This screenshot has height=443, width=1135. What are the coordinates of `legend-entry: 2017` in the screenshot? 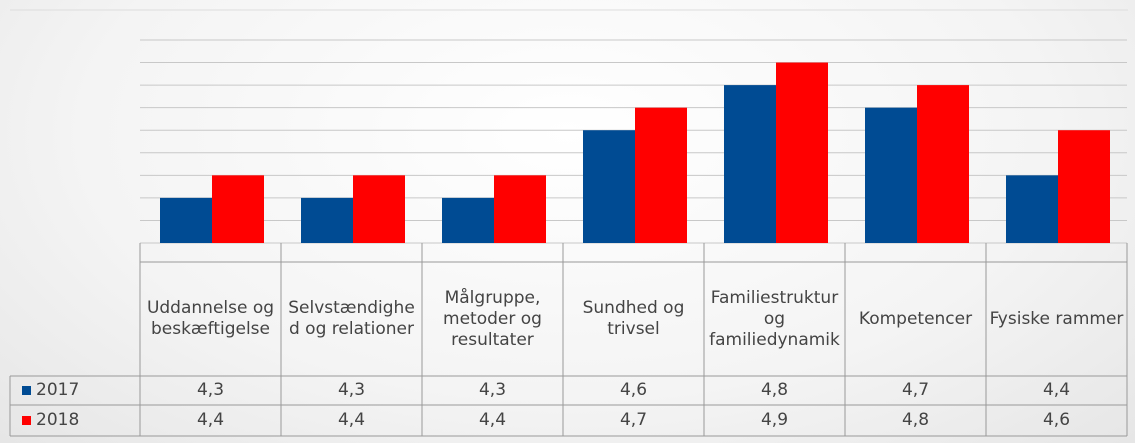 It's located at (75, 390).